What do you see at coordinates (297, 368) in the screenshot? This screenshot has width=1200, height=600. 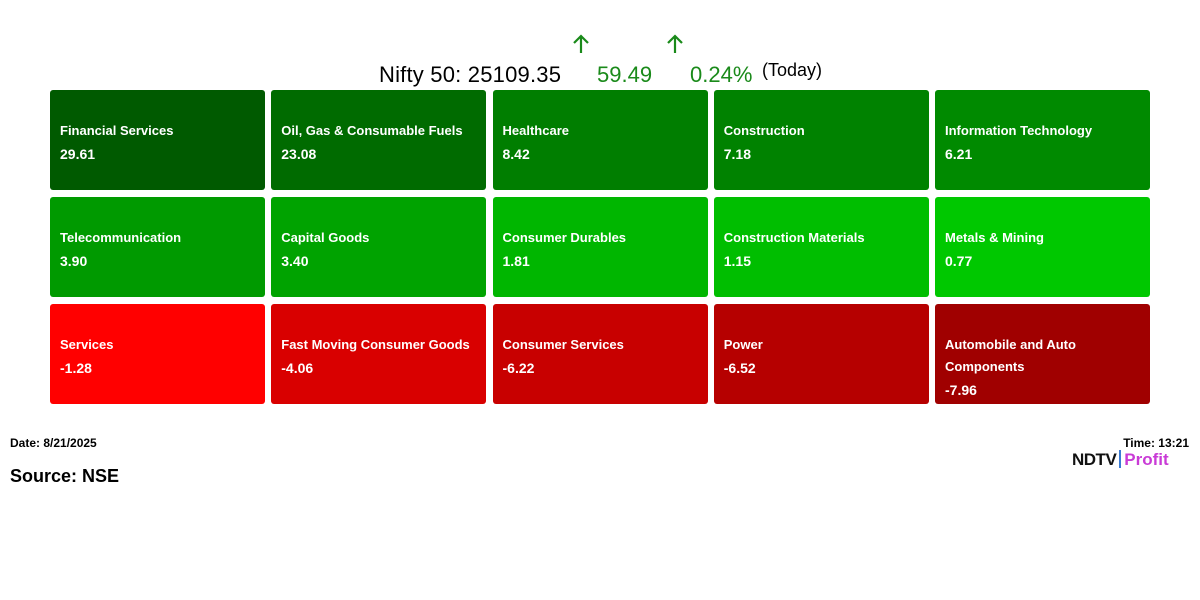 I see `sector-value: -4.06` at bounding box center [297, 368].